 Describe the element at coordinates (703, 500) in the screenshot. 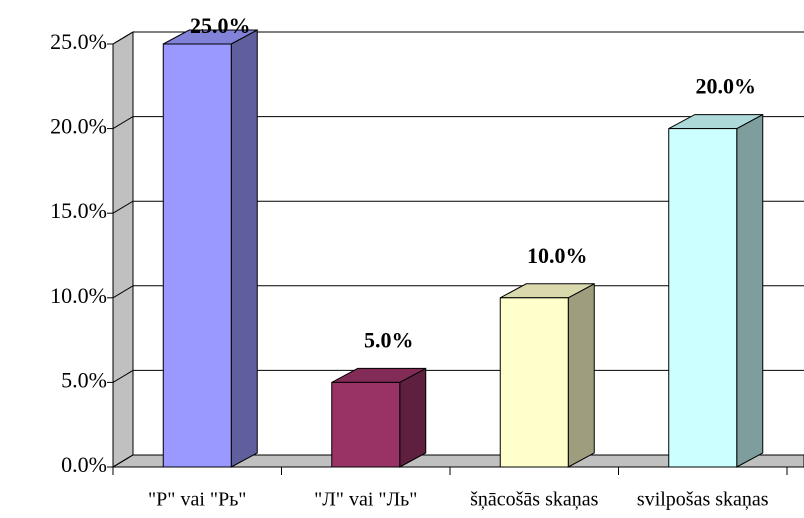

I see `x-tick-label: svilpošas skaņas` at that location.